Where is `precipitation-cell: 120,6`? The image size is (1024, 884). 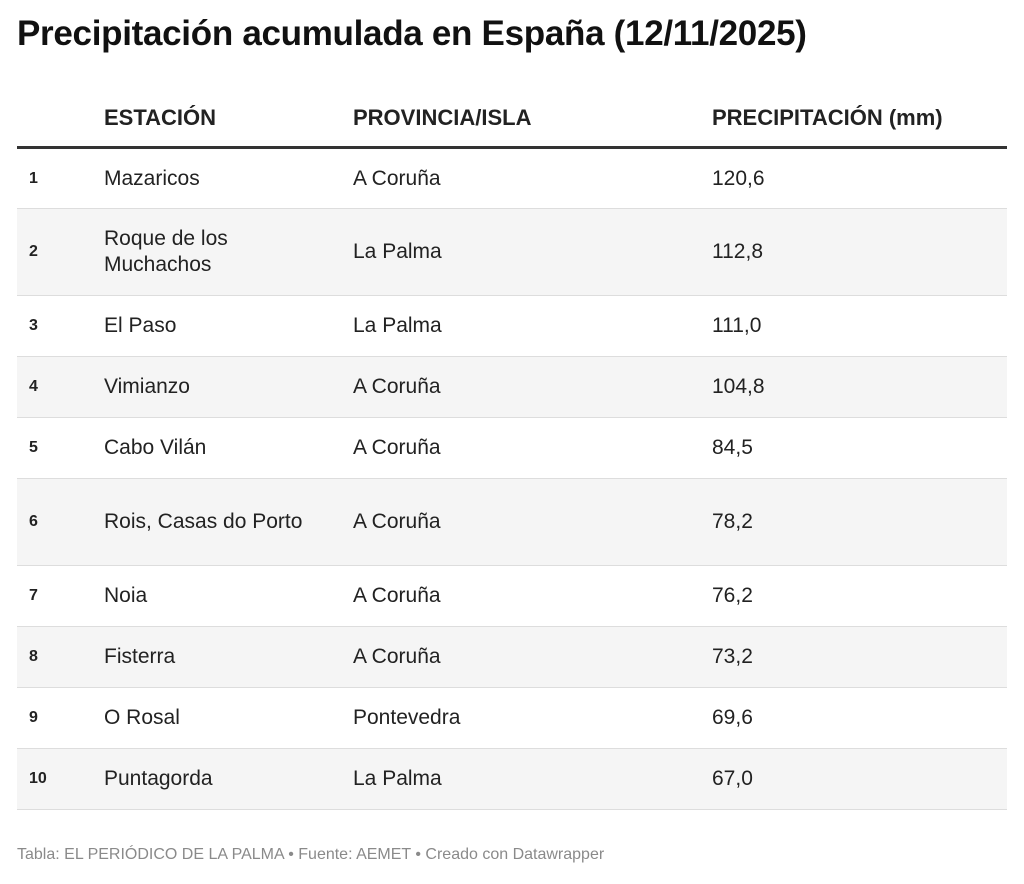 precipitation-cell: 120,6 is located at coordinates (859, 178).